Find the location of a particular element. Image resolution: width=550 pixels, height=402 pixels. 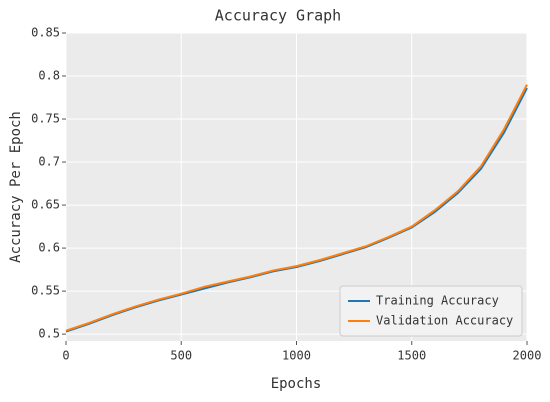

legend-label: Training Accuracy is located at coordinates (437, 301).